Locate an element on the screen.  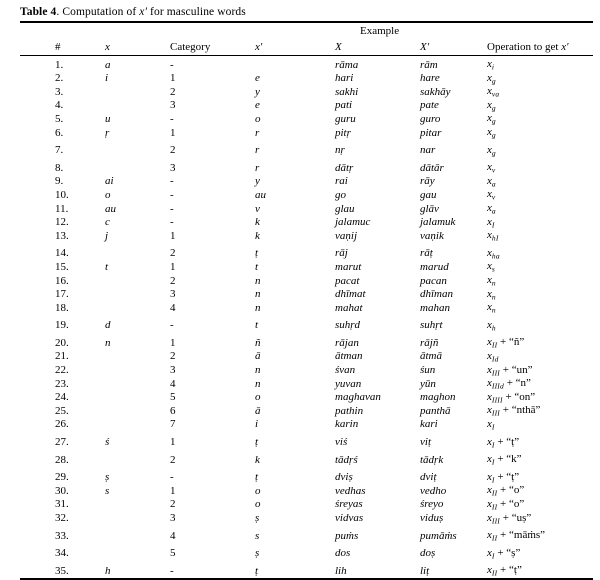
cell-operation: xi is located at coordinates (491, 65).